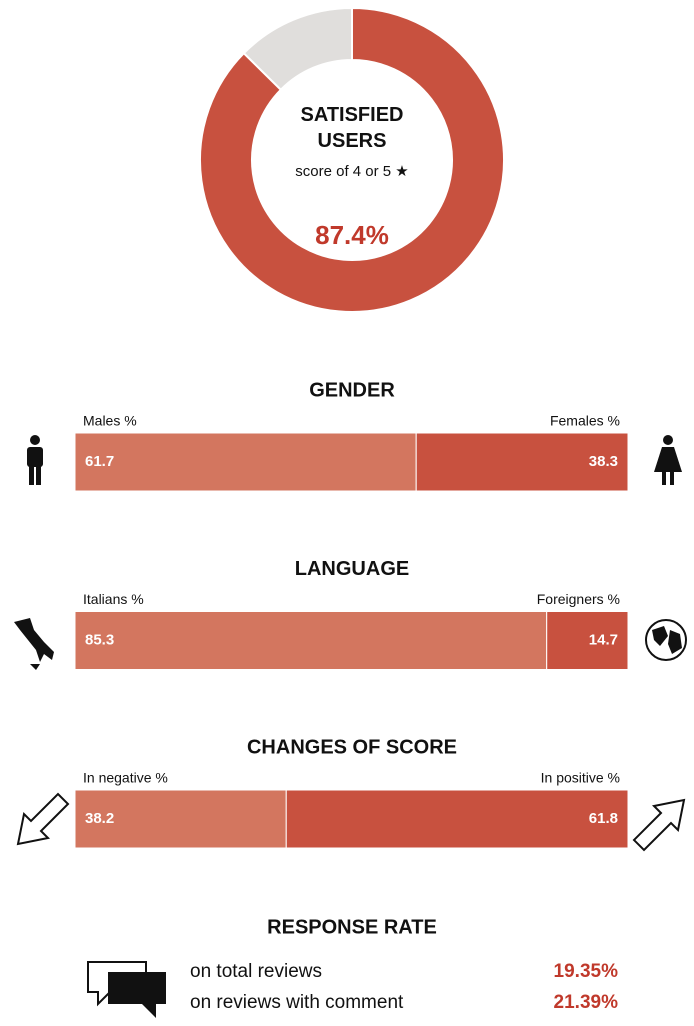 The width and height of the screenshot is (694, 1026). I want to click on section-title: LANGUAGE, so click(352, 569).